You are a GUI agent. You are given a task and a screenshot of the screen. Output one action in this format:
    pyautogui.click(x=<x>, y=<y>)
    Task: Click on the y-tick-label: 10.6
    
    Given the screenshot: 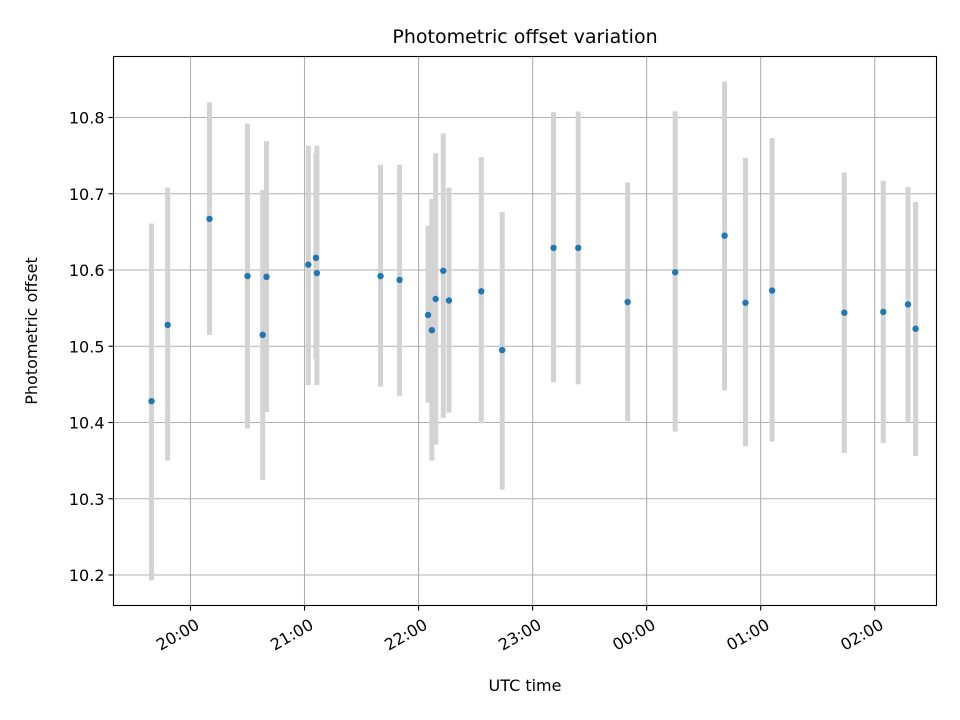 What is the action you would take?
    pyautogui.click(x=87, y=270)
    